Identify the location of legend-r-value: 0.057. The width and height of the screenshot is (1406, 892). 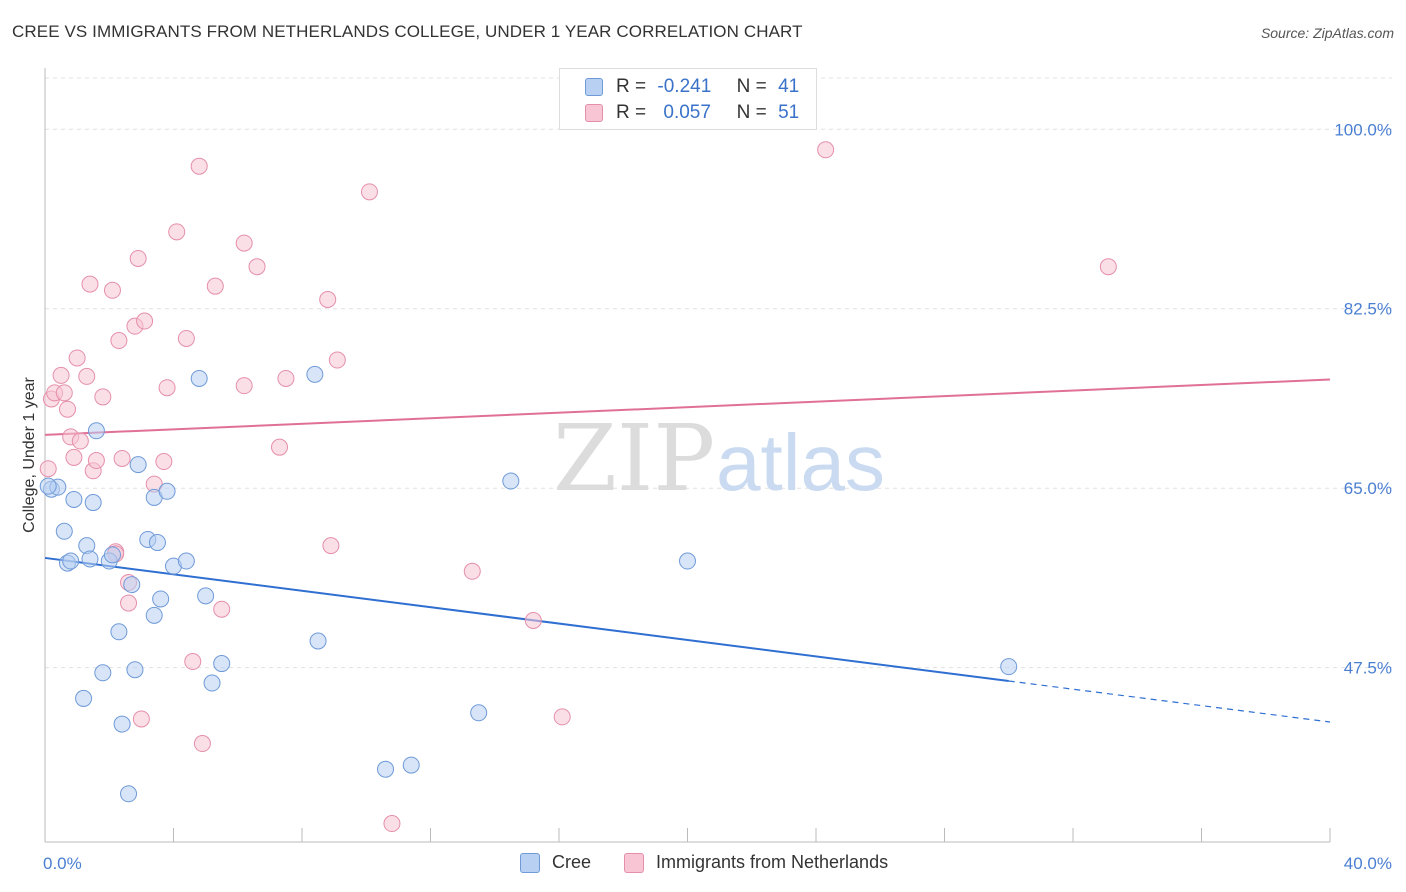
(687, 112).